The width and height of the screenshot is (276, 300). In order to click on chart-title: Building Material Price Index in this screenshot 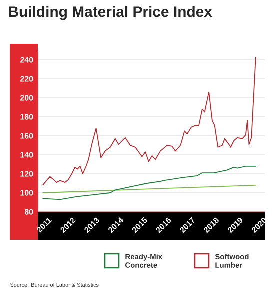, I will do `click(110, 13)`.